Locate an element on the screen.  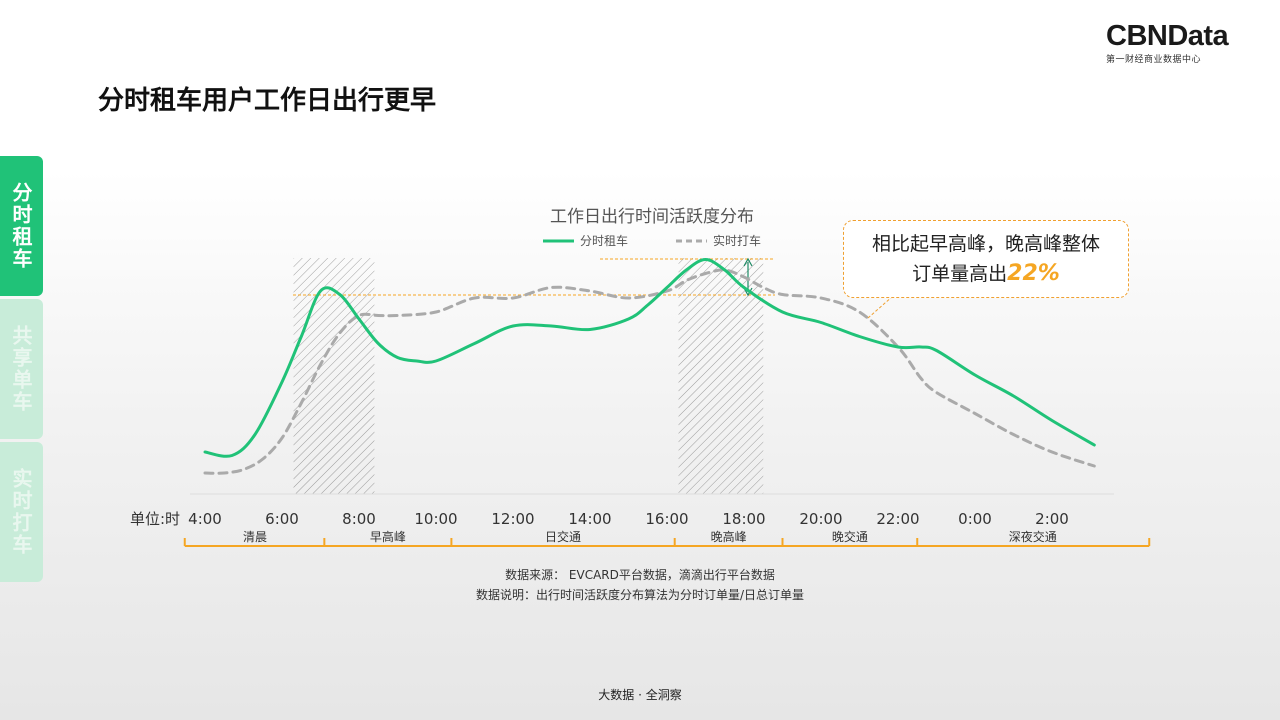
callout-box: 相比起早高峰，晚高峰整体 订单量高出22% is located at coordinates (986, 259).